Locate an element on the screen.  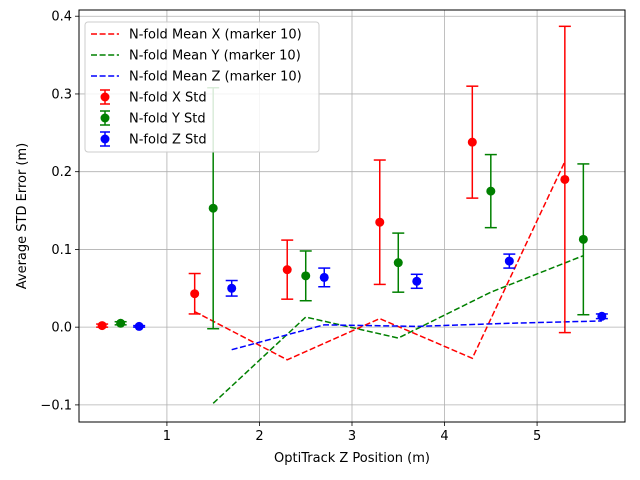
y-tick-label: −0.1 is located at coordinates (56, 405).